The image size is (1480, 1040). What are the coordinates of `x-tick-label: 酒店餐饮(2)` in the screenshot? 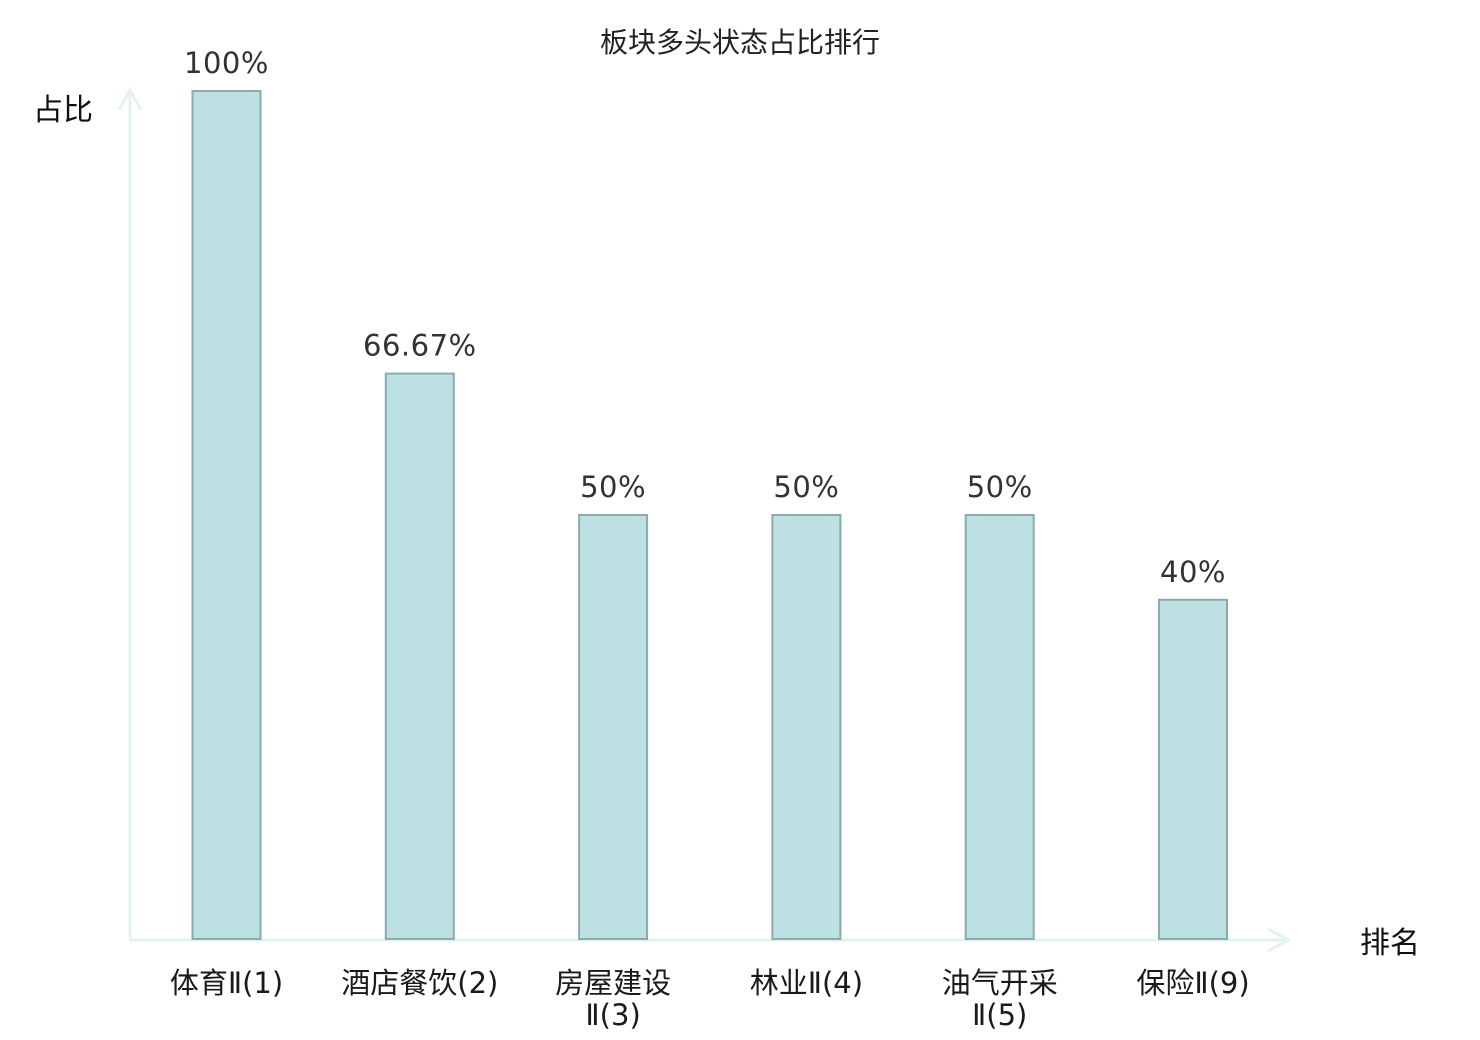 It's located at (419, 983).